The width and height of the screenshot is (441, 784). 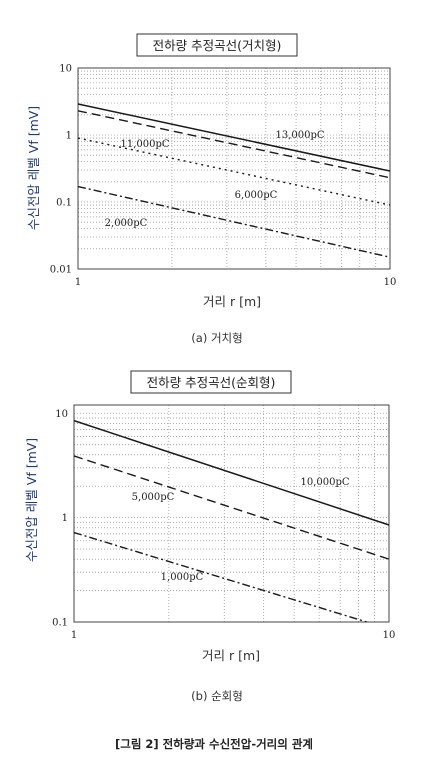 What do you see at coordinates (216, 338) in the screenshot?
I see `chart-a-subcaption: (a) 거치형` at bounding box center [216, 338].